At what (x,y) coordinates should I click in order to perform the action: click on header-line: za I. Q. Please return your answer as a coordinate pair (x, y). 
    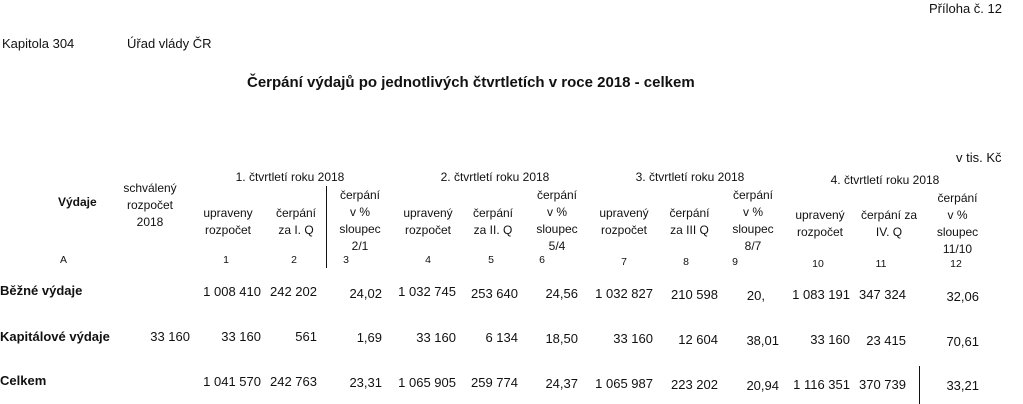
    Looking at the image, I should click on (296, 230).